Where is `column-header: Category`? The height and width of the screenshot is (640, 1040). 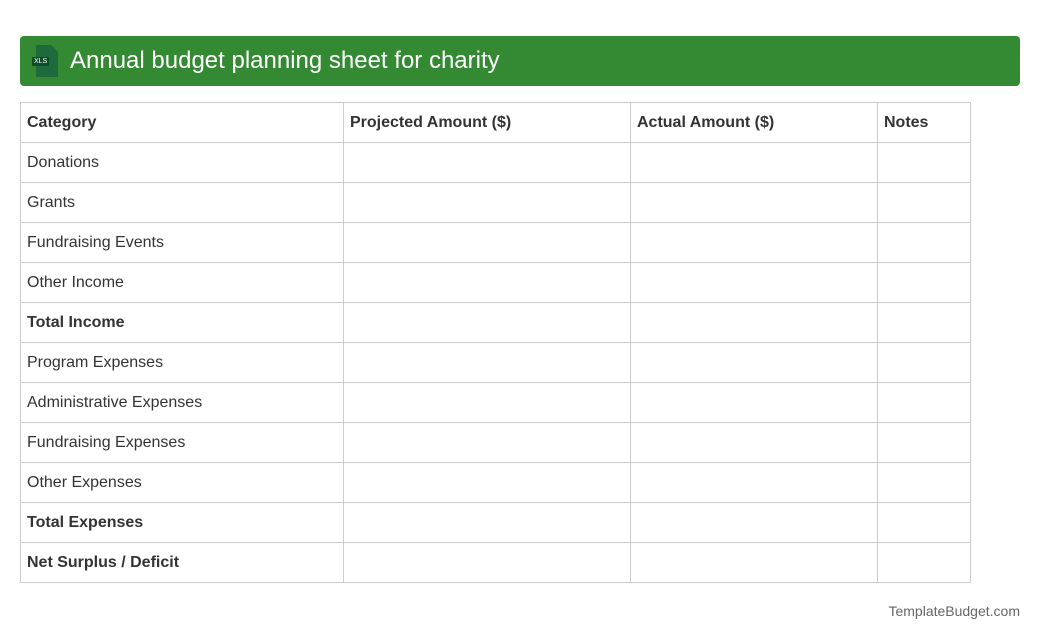 column-header: Category is located at coordinates (182, 122).